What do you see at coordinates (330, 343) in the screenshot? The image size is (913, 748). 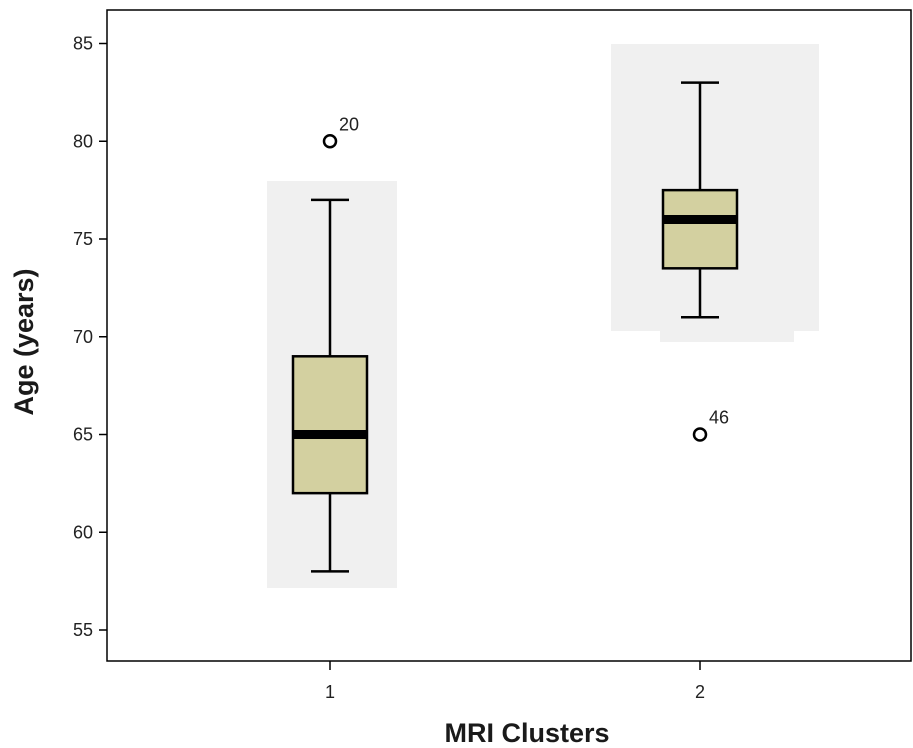 I see `box-cluster-1: 20` at bounding box center [330, 343].